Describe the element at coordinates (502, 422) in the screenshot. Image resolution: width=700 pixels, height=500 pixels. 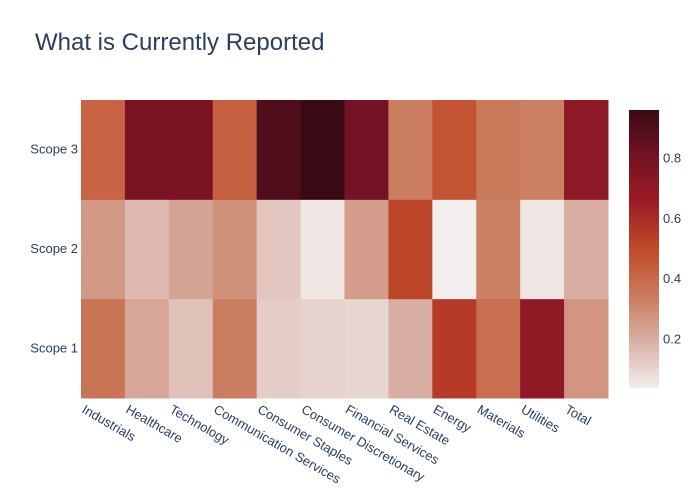
I see `x-tick-label: Materials` at that location.